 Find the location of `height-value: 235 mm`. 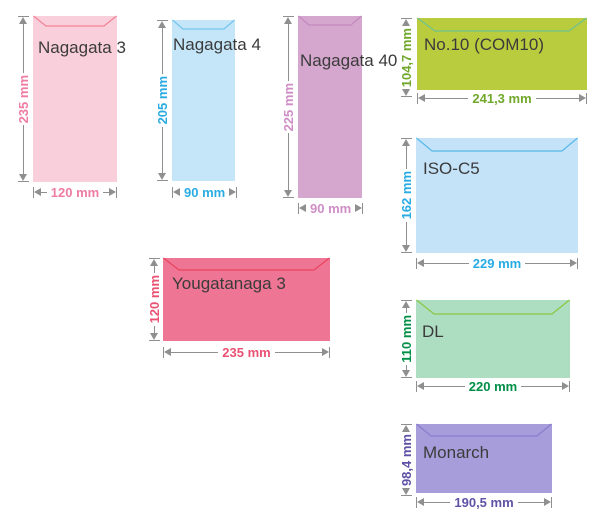

height-value: 235 mm is located at coordinates (23, 99).